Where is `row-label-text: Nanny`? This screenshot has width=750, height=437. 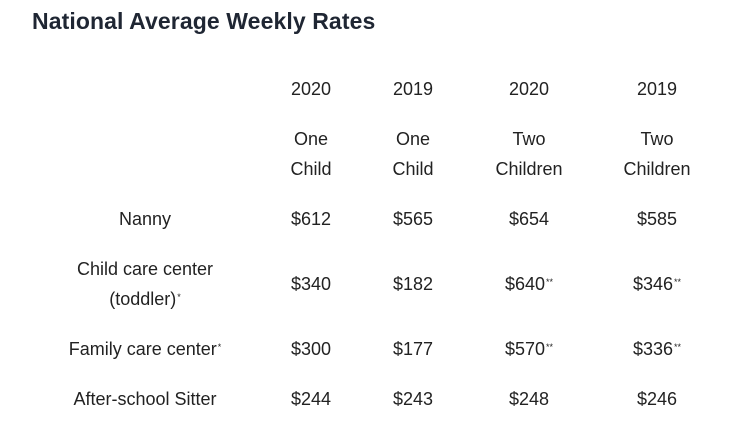
row-label-text: Nanny is located at coordinates (145, 219).